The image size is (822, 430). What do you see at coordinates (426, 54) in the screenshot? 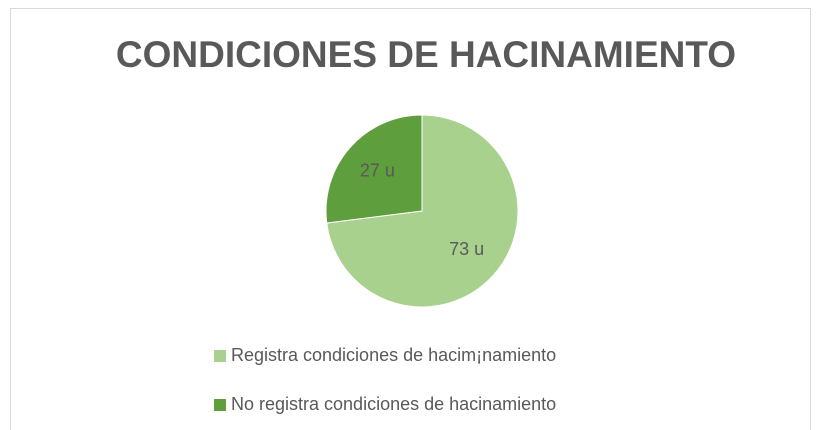
I see `chart-title: CONDICIONES DE HACINAMIENTO` at bounding box center [426, 54].